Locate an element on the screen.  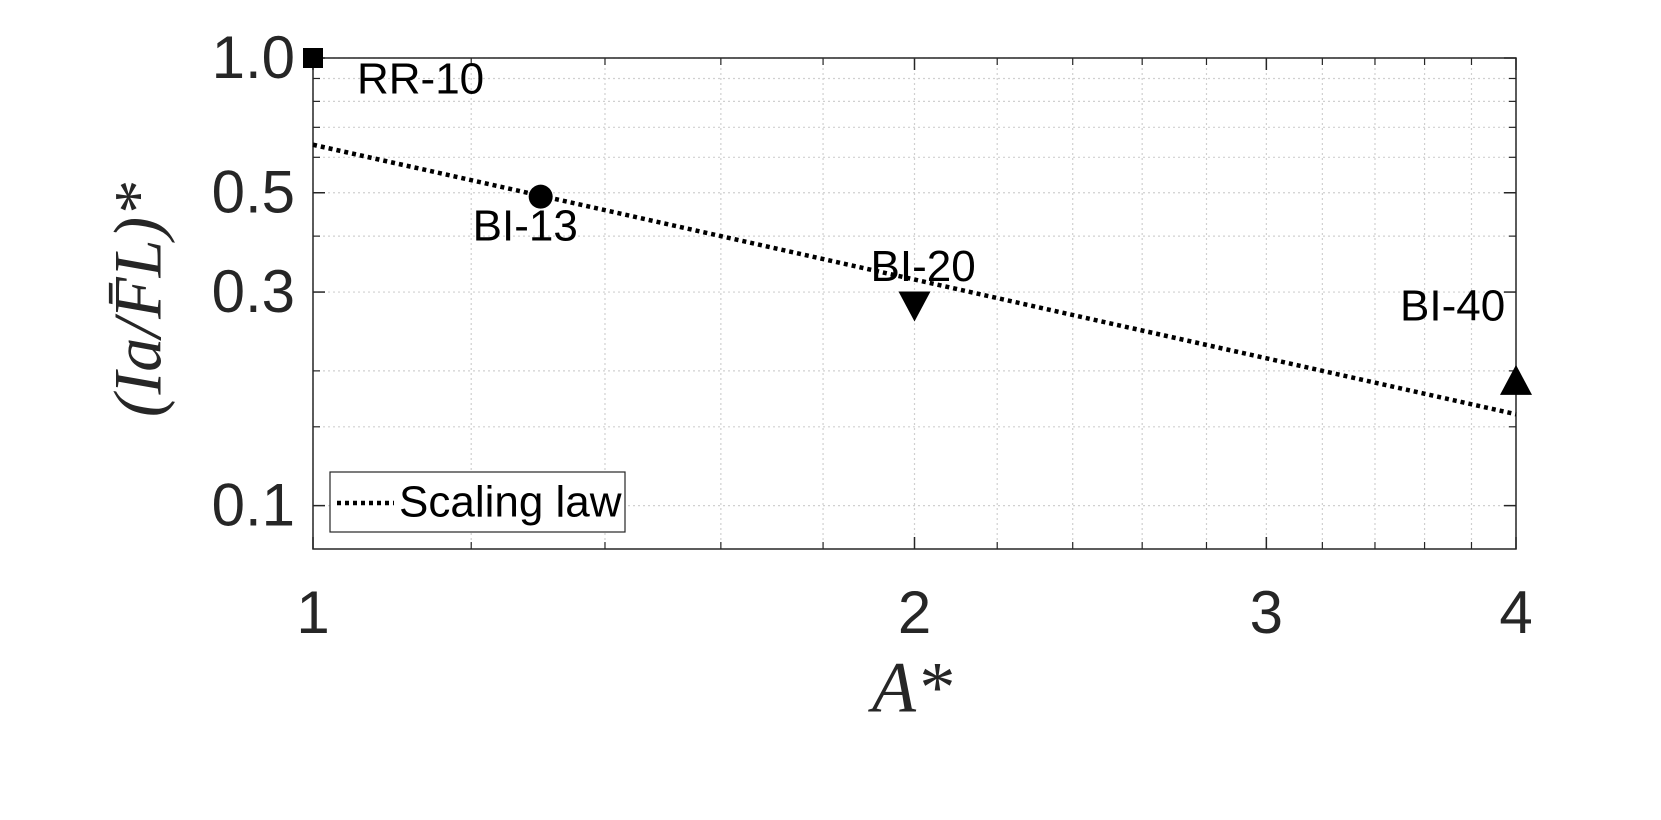
y-tick-label: 1.0 is located at coordinates (253, 57).